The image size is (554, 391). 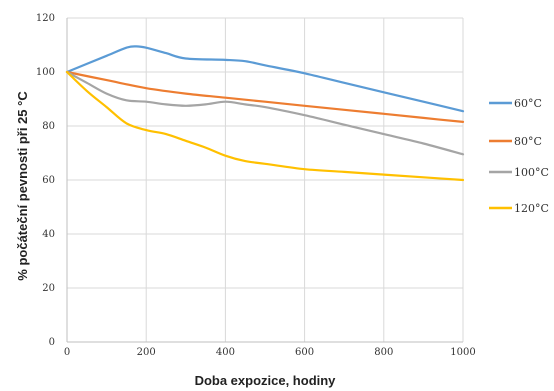 I want to click on y-axis-title: % počáteční pevnosti při 25 °C, so click(x=22, y=186).